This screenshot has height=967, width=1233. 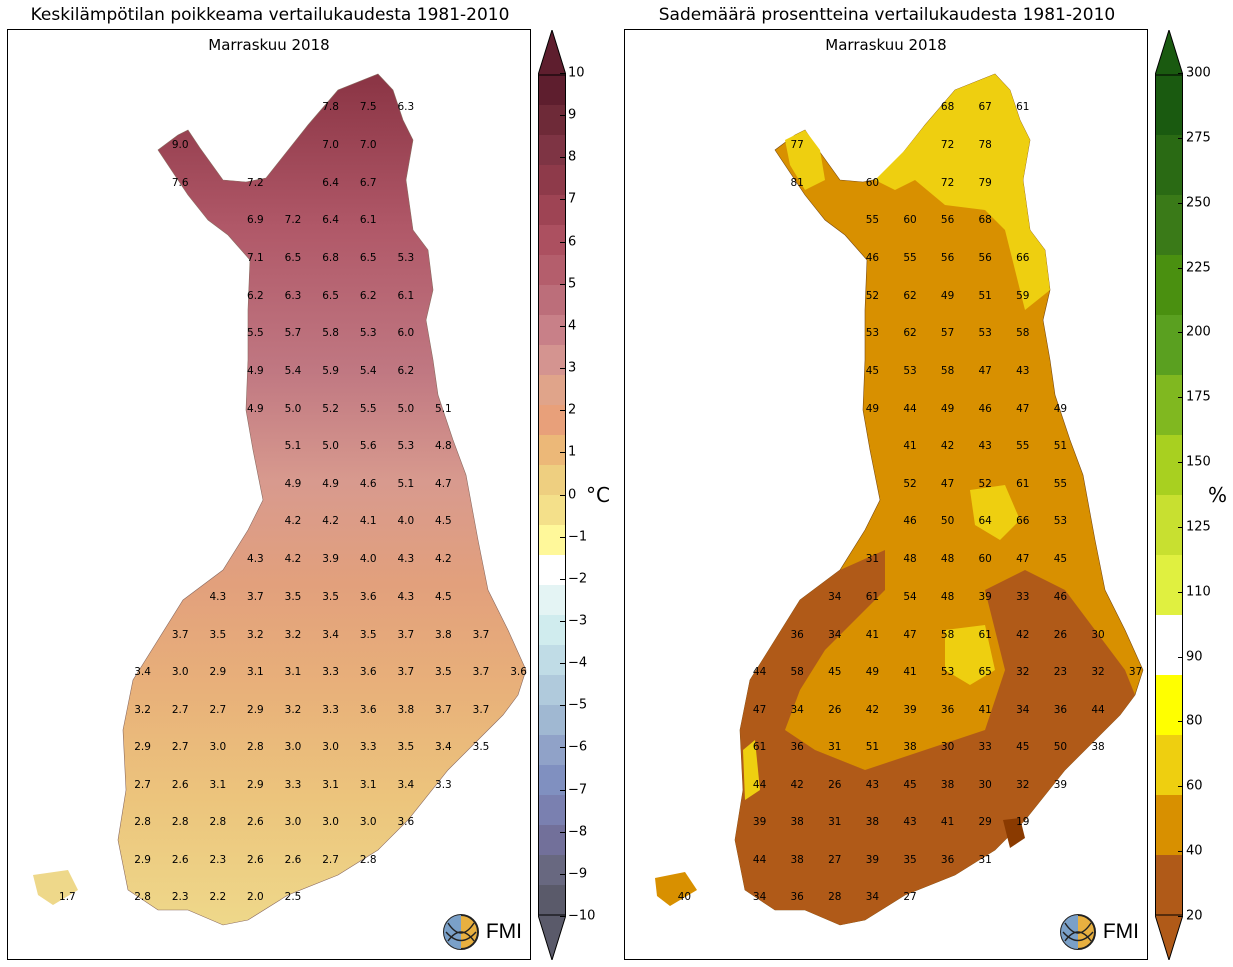 I want to click on station-value: 4.0, so click(x=368, y=559).